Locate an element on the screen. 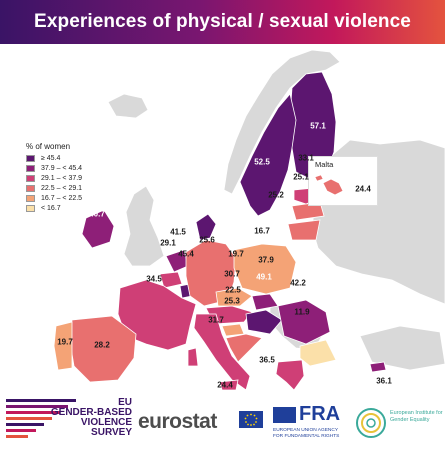  eu-stars-icon is located at coordinates (251, 419).